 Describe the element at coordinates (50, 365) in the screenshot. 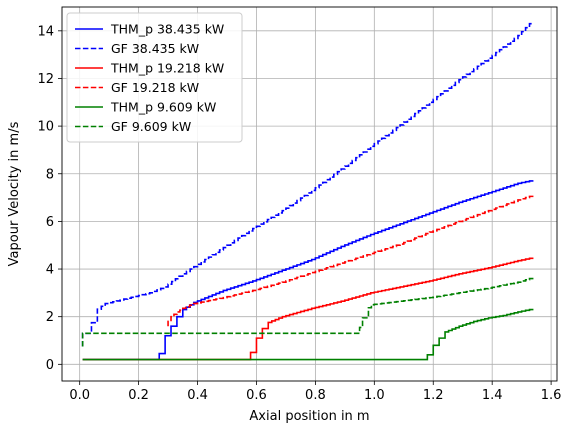

I see `y-tick-label: 0` at that location.